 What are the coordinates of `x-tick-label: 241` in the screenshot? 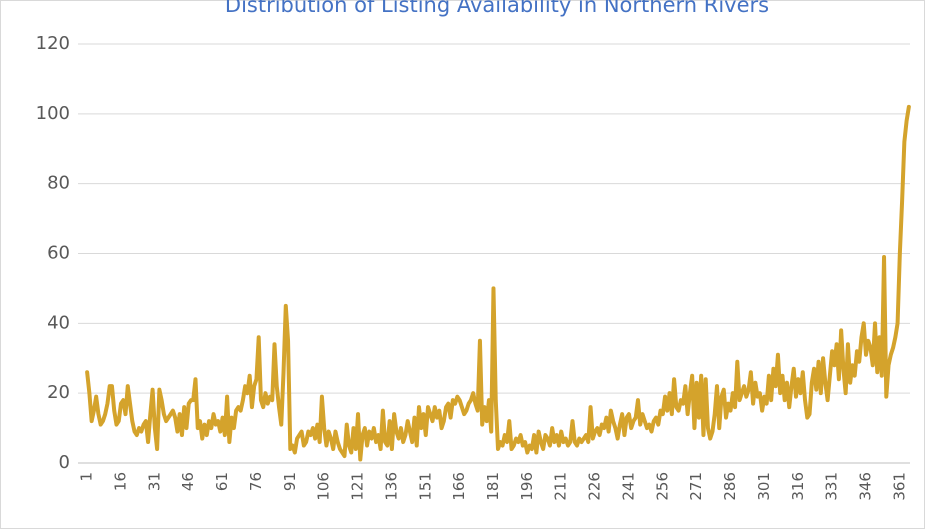 It's located at (628, 486).